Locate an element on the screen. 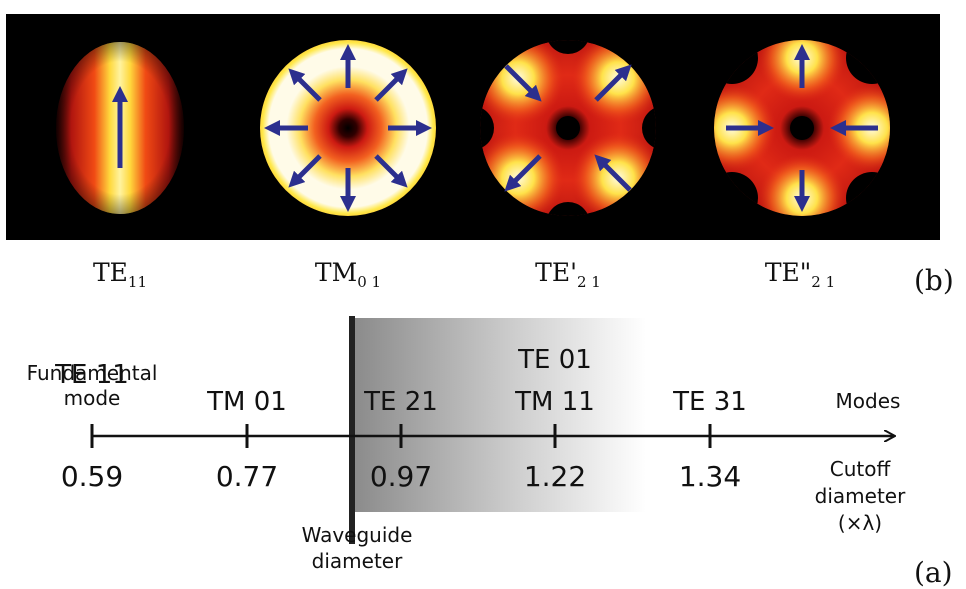  tick-mode-tm11: TM 11 is located at coordinates (554, 402).